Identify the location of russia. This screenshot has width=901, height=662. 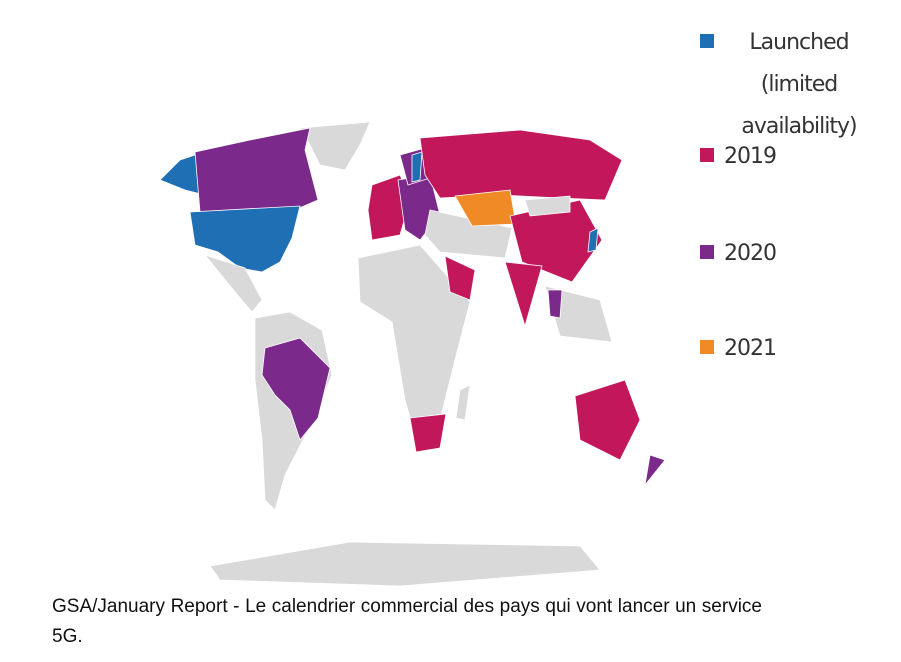
(521, 165).